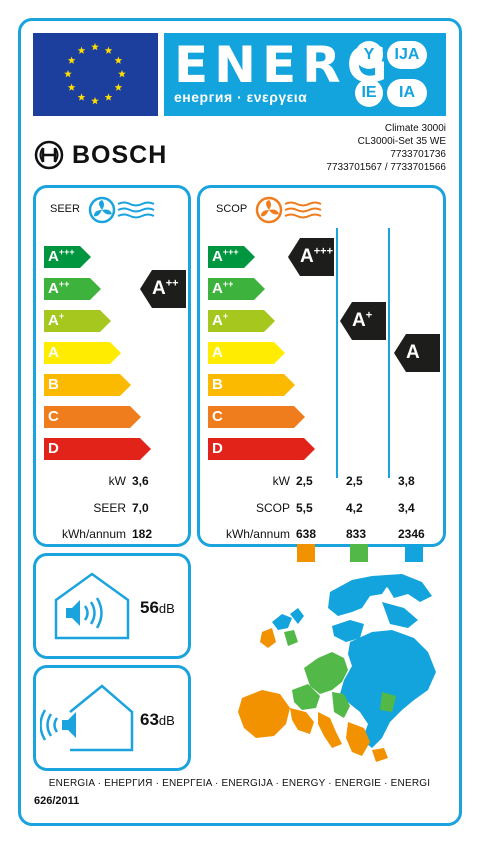 The width and height of the screenshot is (479, 842). Describe the element at coordinates (109, 508) in the screenshot. I see `seer-seer-label: SEER` at that location.